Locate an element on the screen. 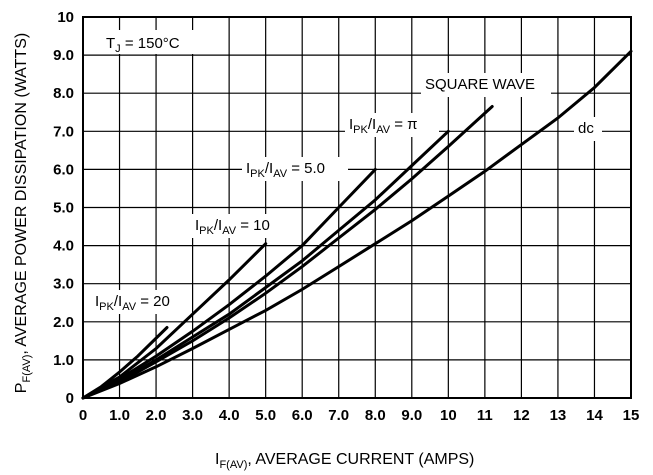  x-tick-label: 14 is located at coordinates (594, 415).